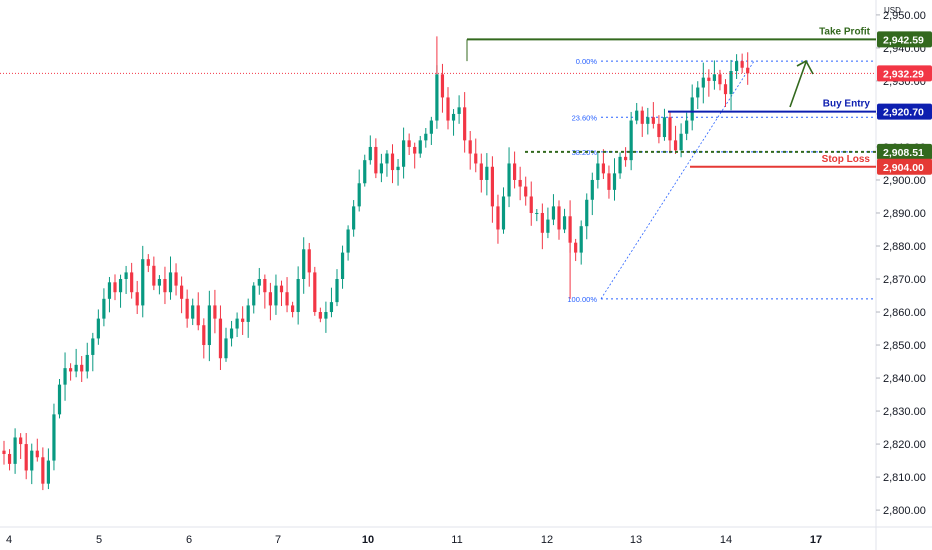 Image resolution: width=932 pixels, height=550 pixels. What do you see at coordinates (903, 113) in the screenshot?
I see `price-badge-label: 2,920.70` at bounding box center [903, 113].